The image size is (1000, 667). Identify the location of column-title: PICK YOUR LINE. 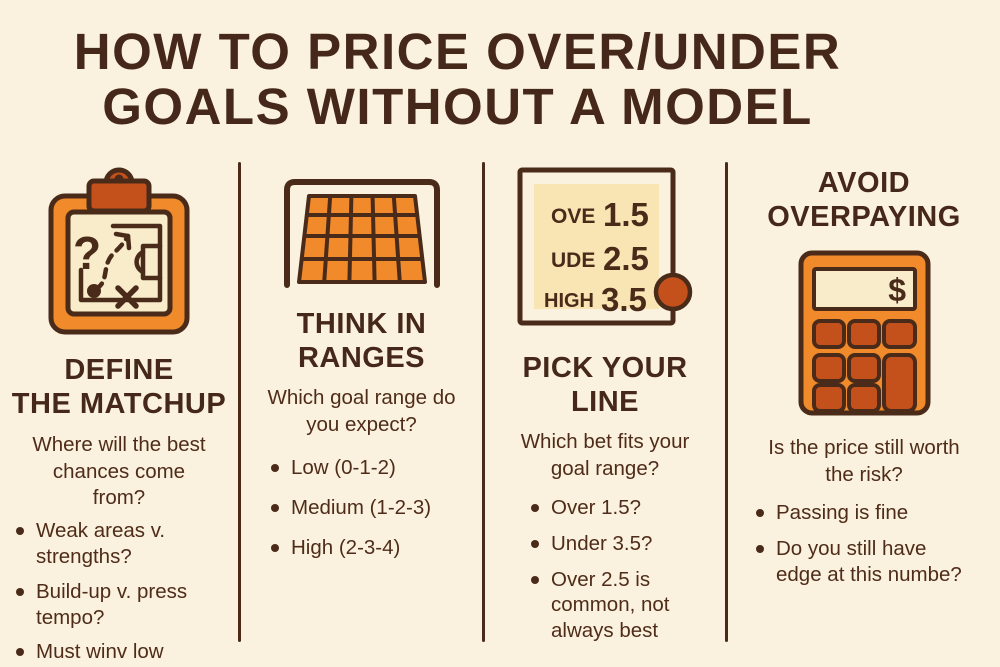
(605, 385).